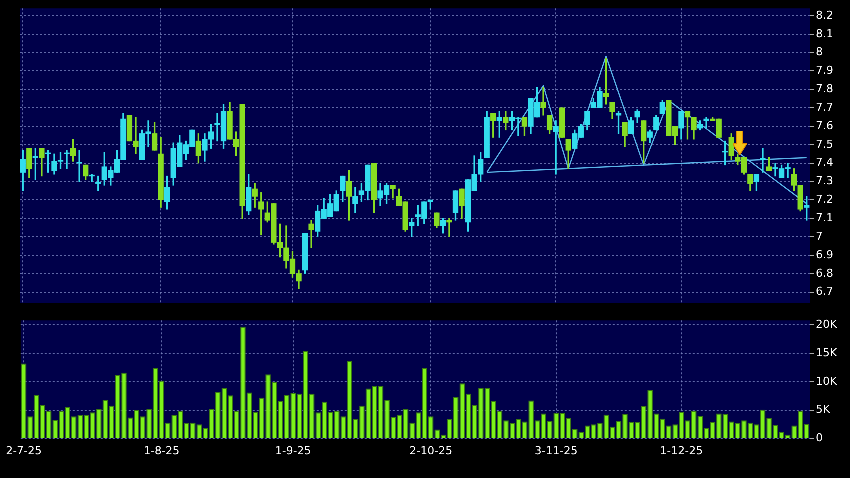 Image resolution: width=850 pixels, height=478 pixels. I want to click on y-tick-label: 7, so click(819, 236).